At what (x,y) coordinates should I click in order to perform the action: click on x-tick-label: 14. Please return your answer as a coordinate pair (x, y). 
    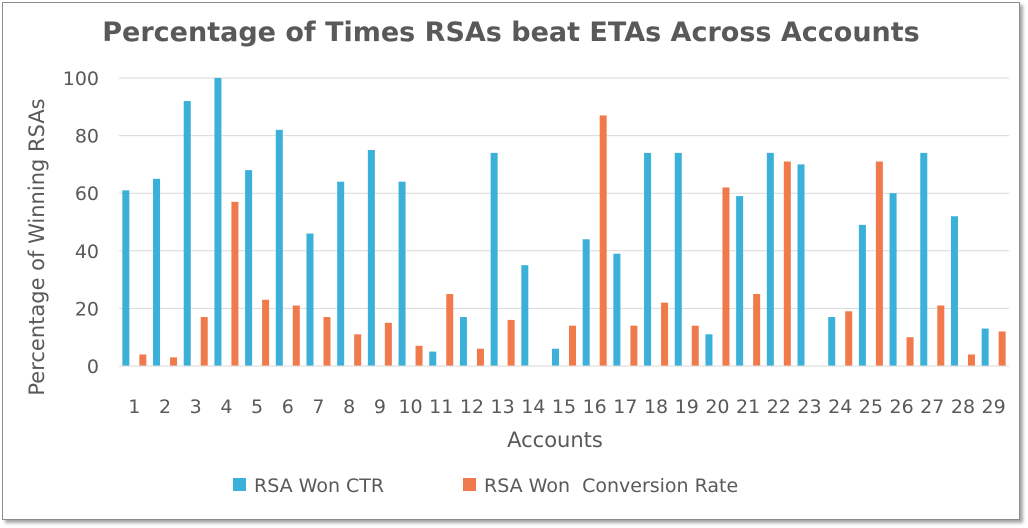
    Looking at the image, I should click on (533, 407).